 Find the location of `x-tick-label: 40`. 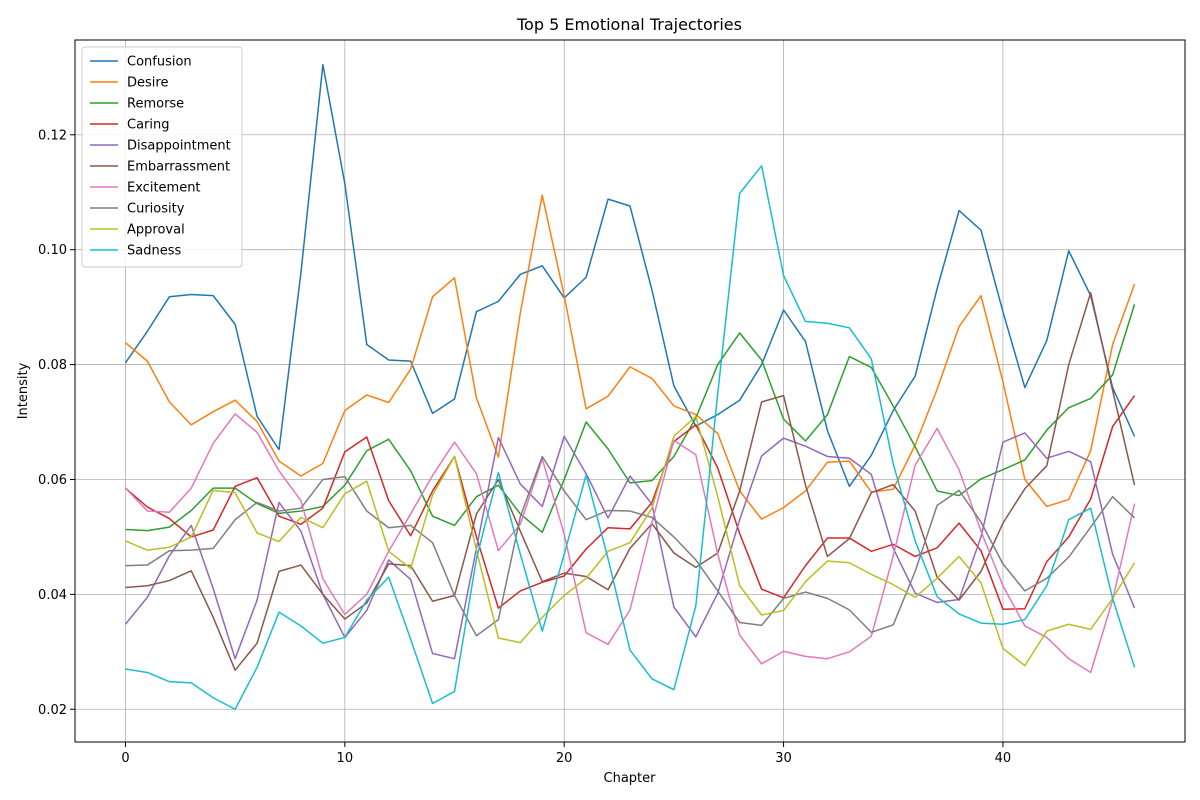

x-tick-label: 40 is located at coordinates (1003, 758).